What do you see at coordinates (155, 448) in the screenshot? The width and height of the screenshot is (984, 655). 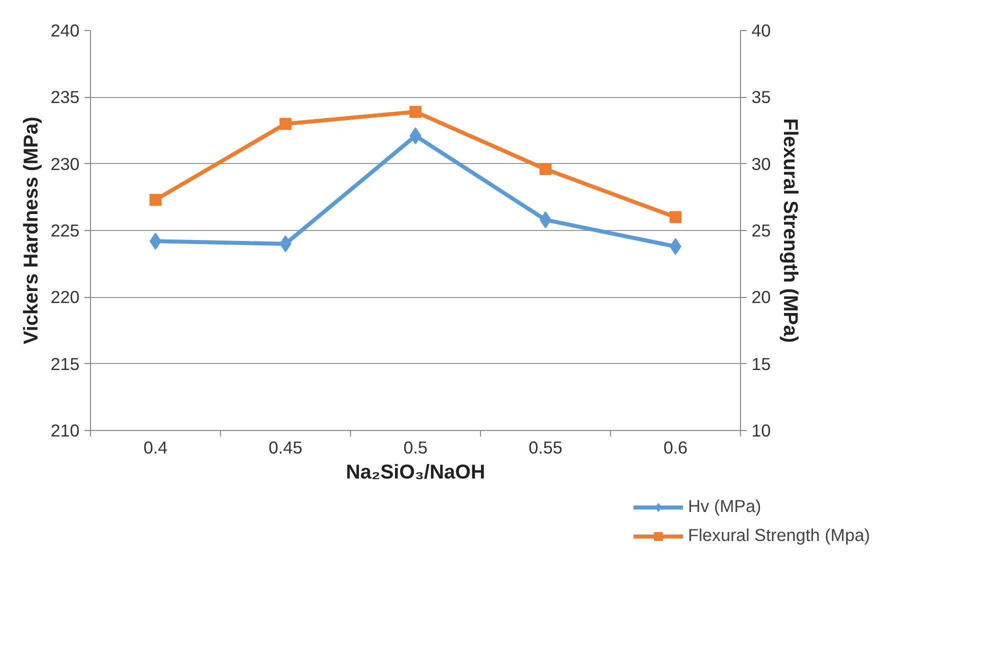 I see `x-tick-label: 0.4` at bounding box center [155, 448].